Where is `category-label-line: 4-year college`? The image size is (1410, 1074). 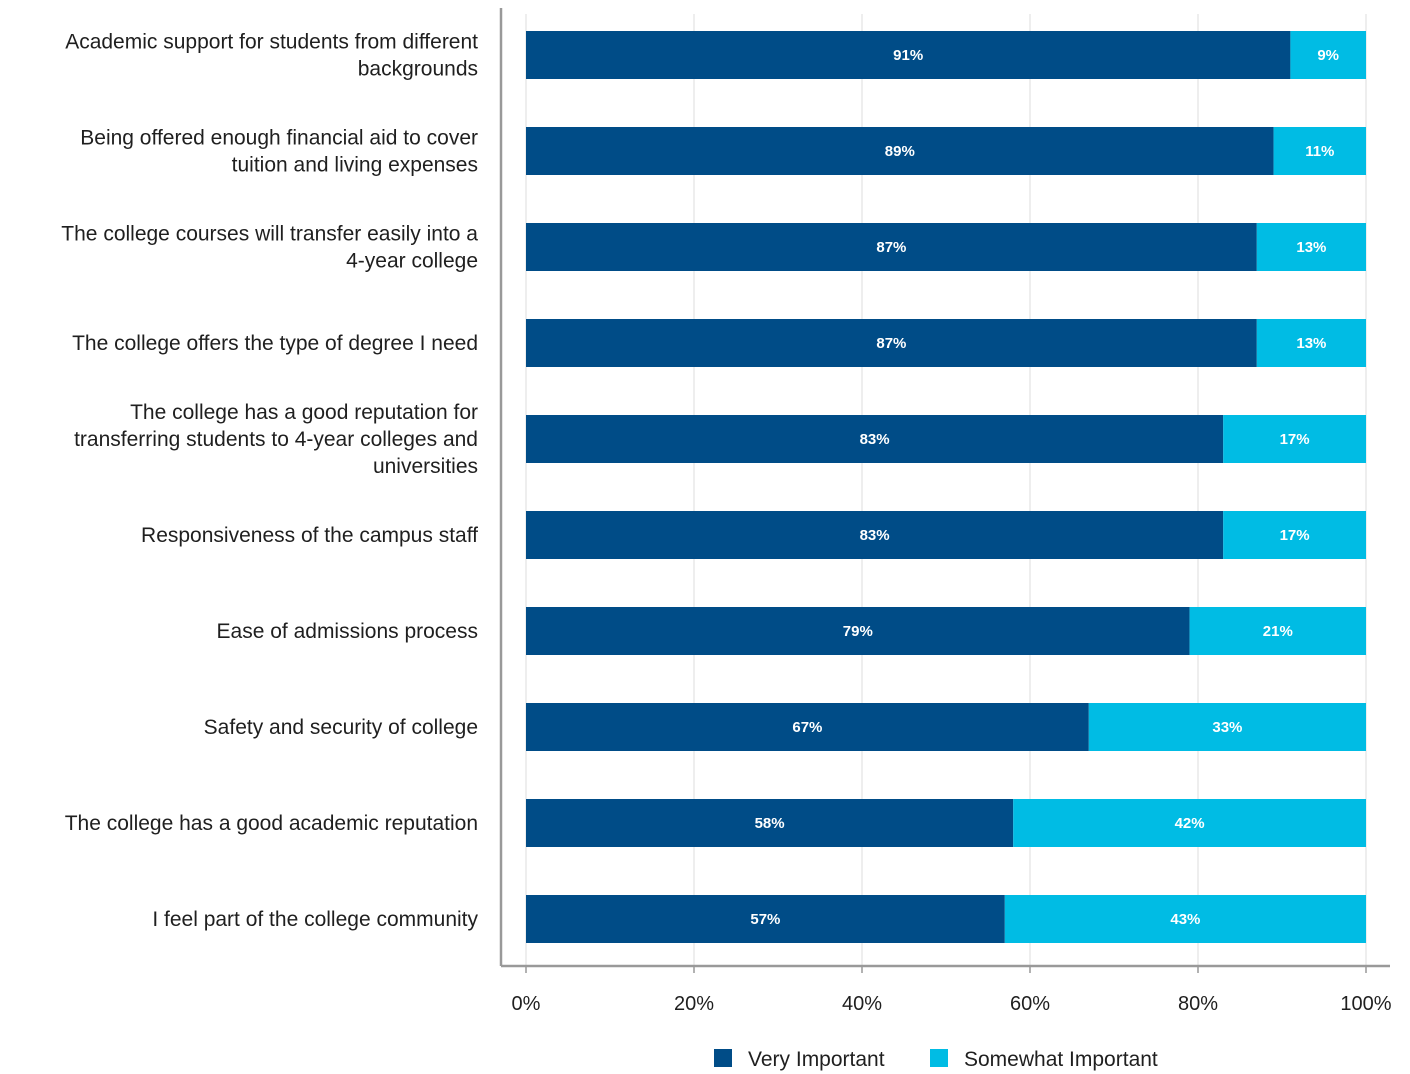 category-label-line: 4-year college is located at coordinates (412, 261).